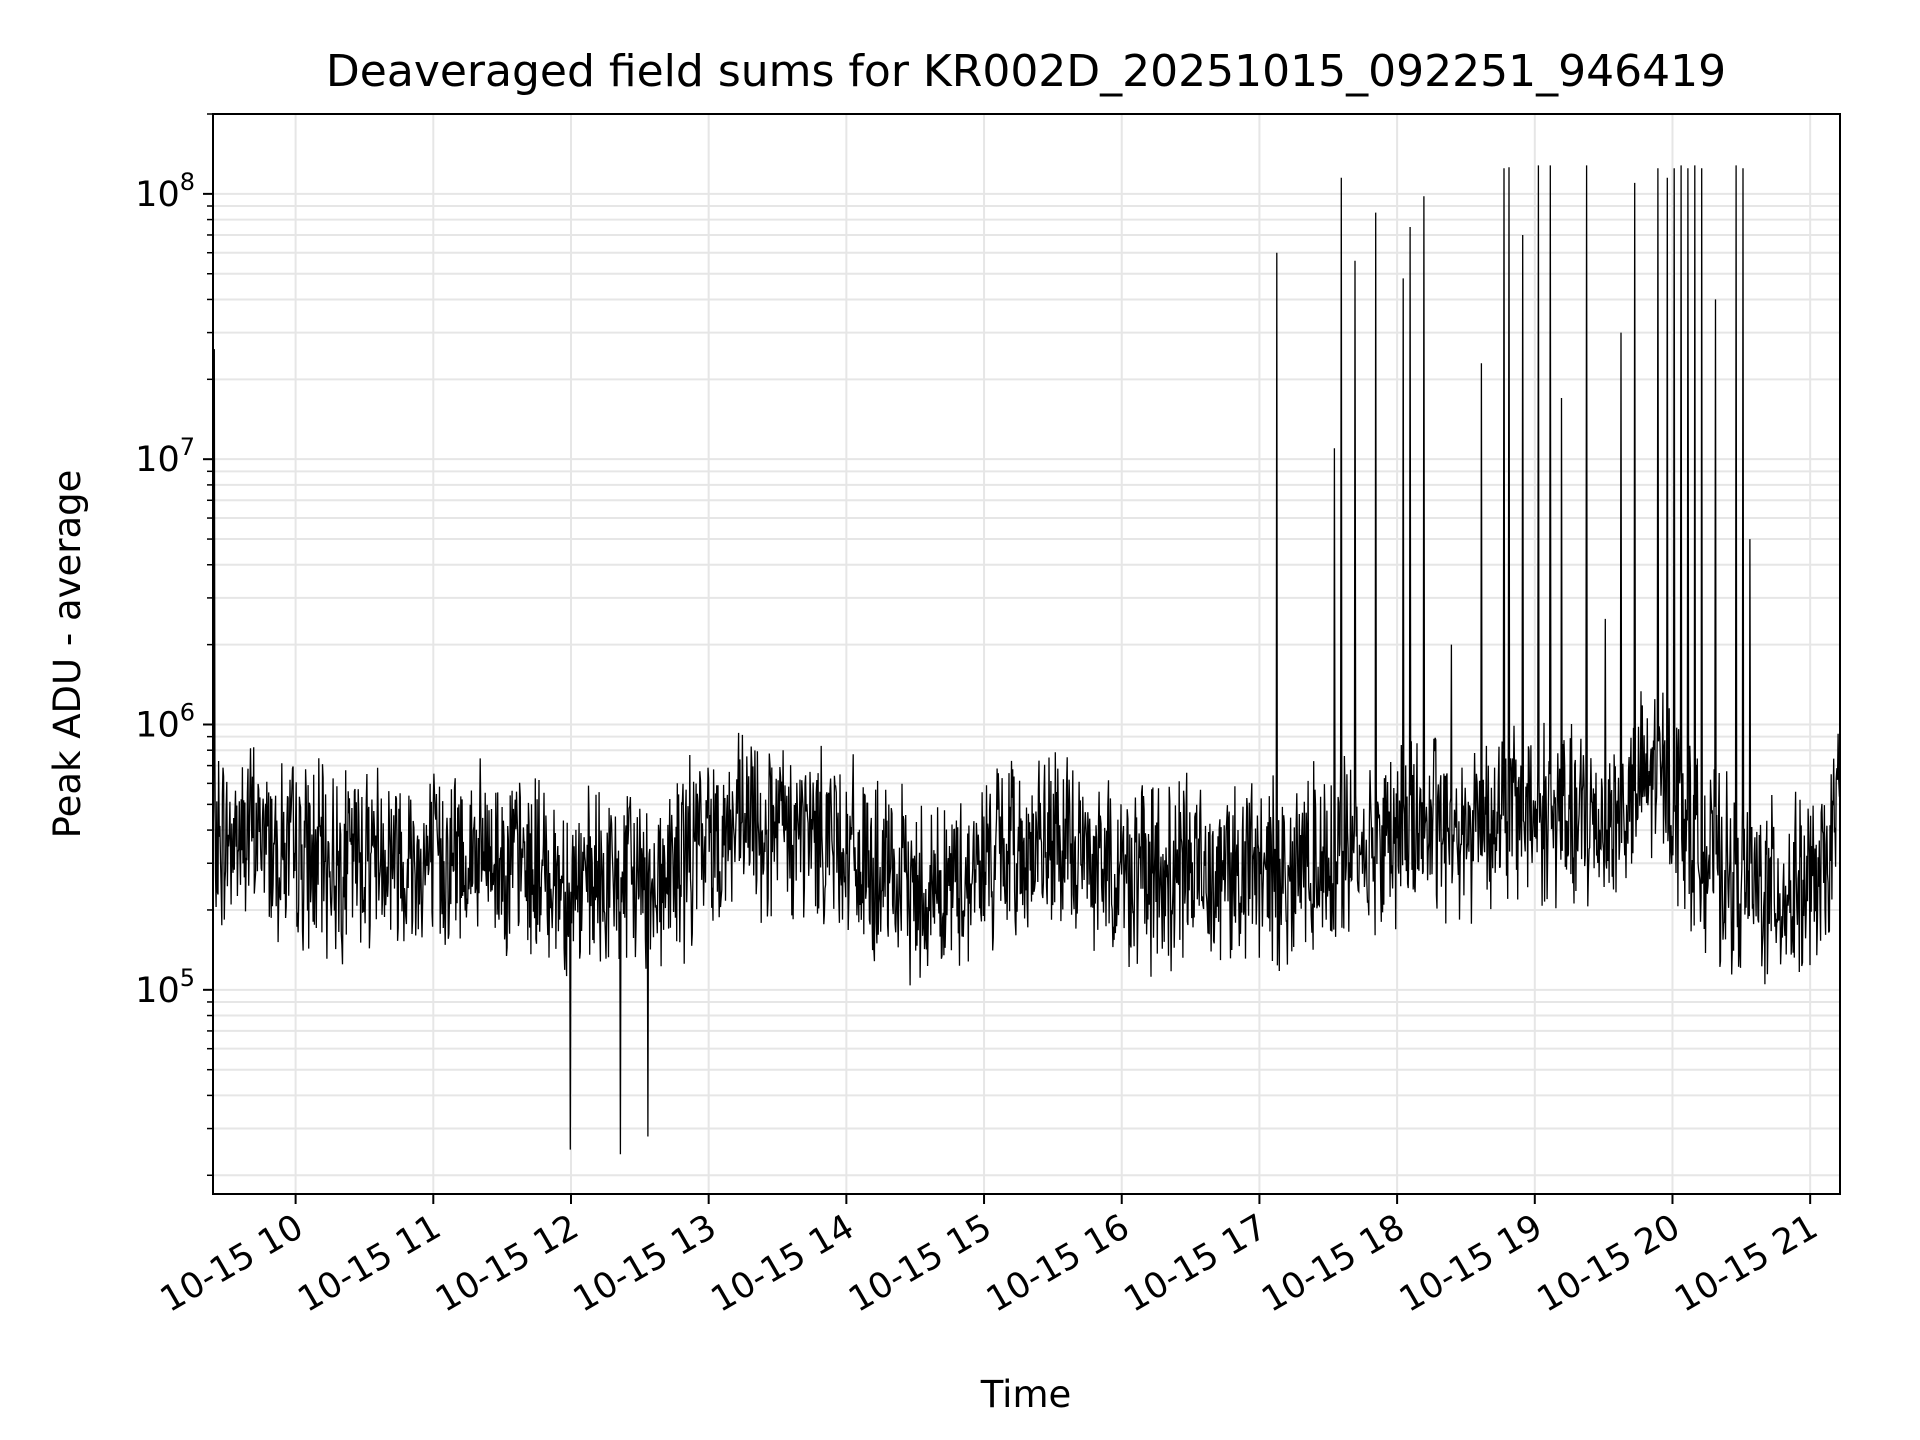 The height and width of the screenshot is (1440, 1920). What do you see at coordinates (165, 191) in the screenshot?
I see `y-tick-label: 10⁸` at bounding box center [165, 191].